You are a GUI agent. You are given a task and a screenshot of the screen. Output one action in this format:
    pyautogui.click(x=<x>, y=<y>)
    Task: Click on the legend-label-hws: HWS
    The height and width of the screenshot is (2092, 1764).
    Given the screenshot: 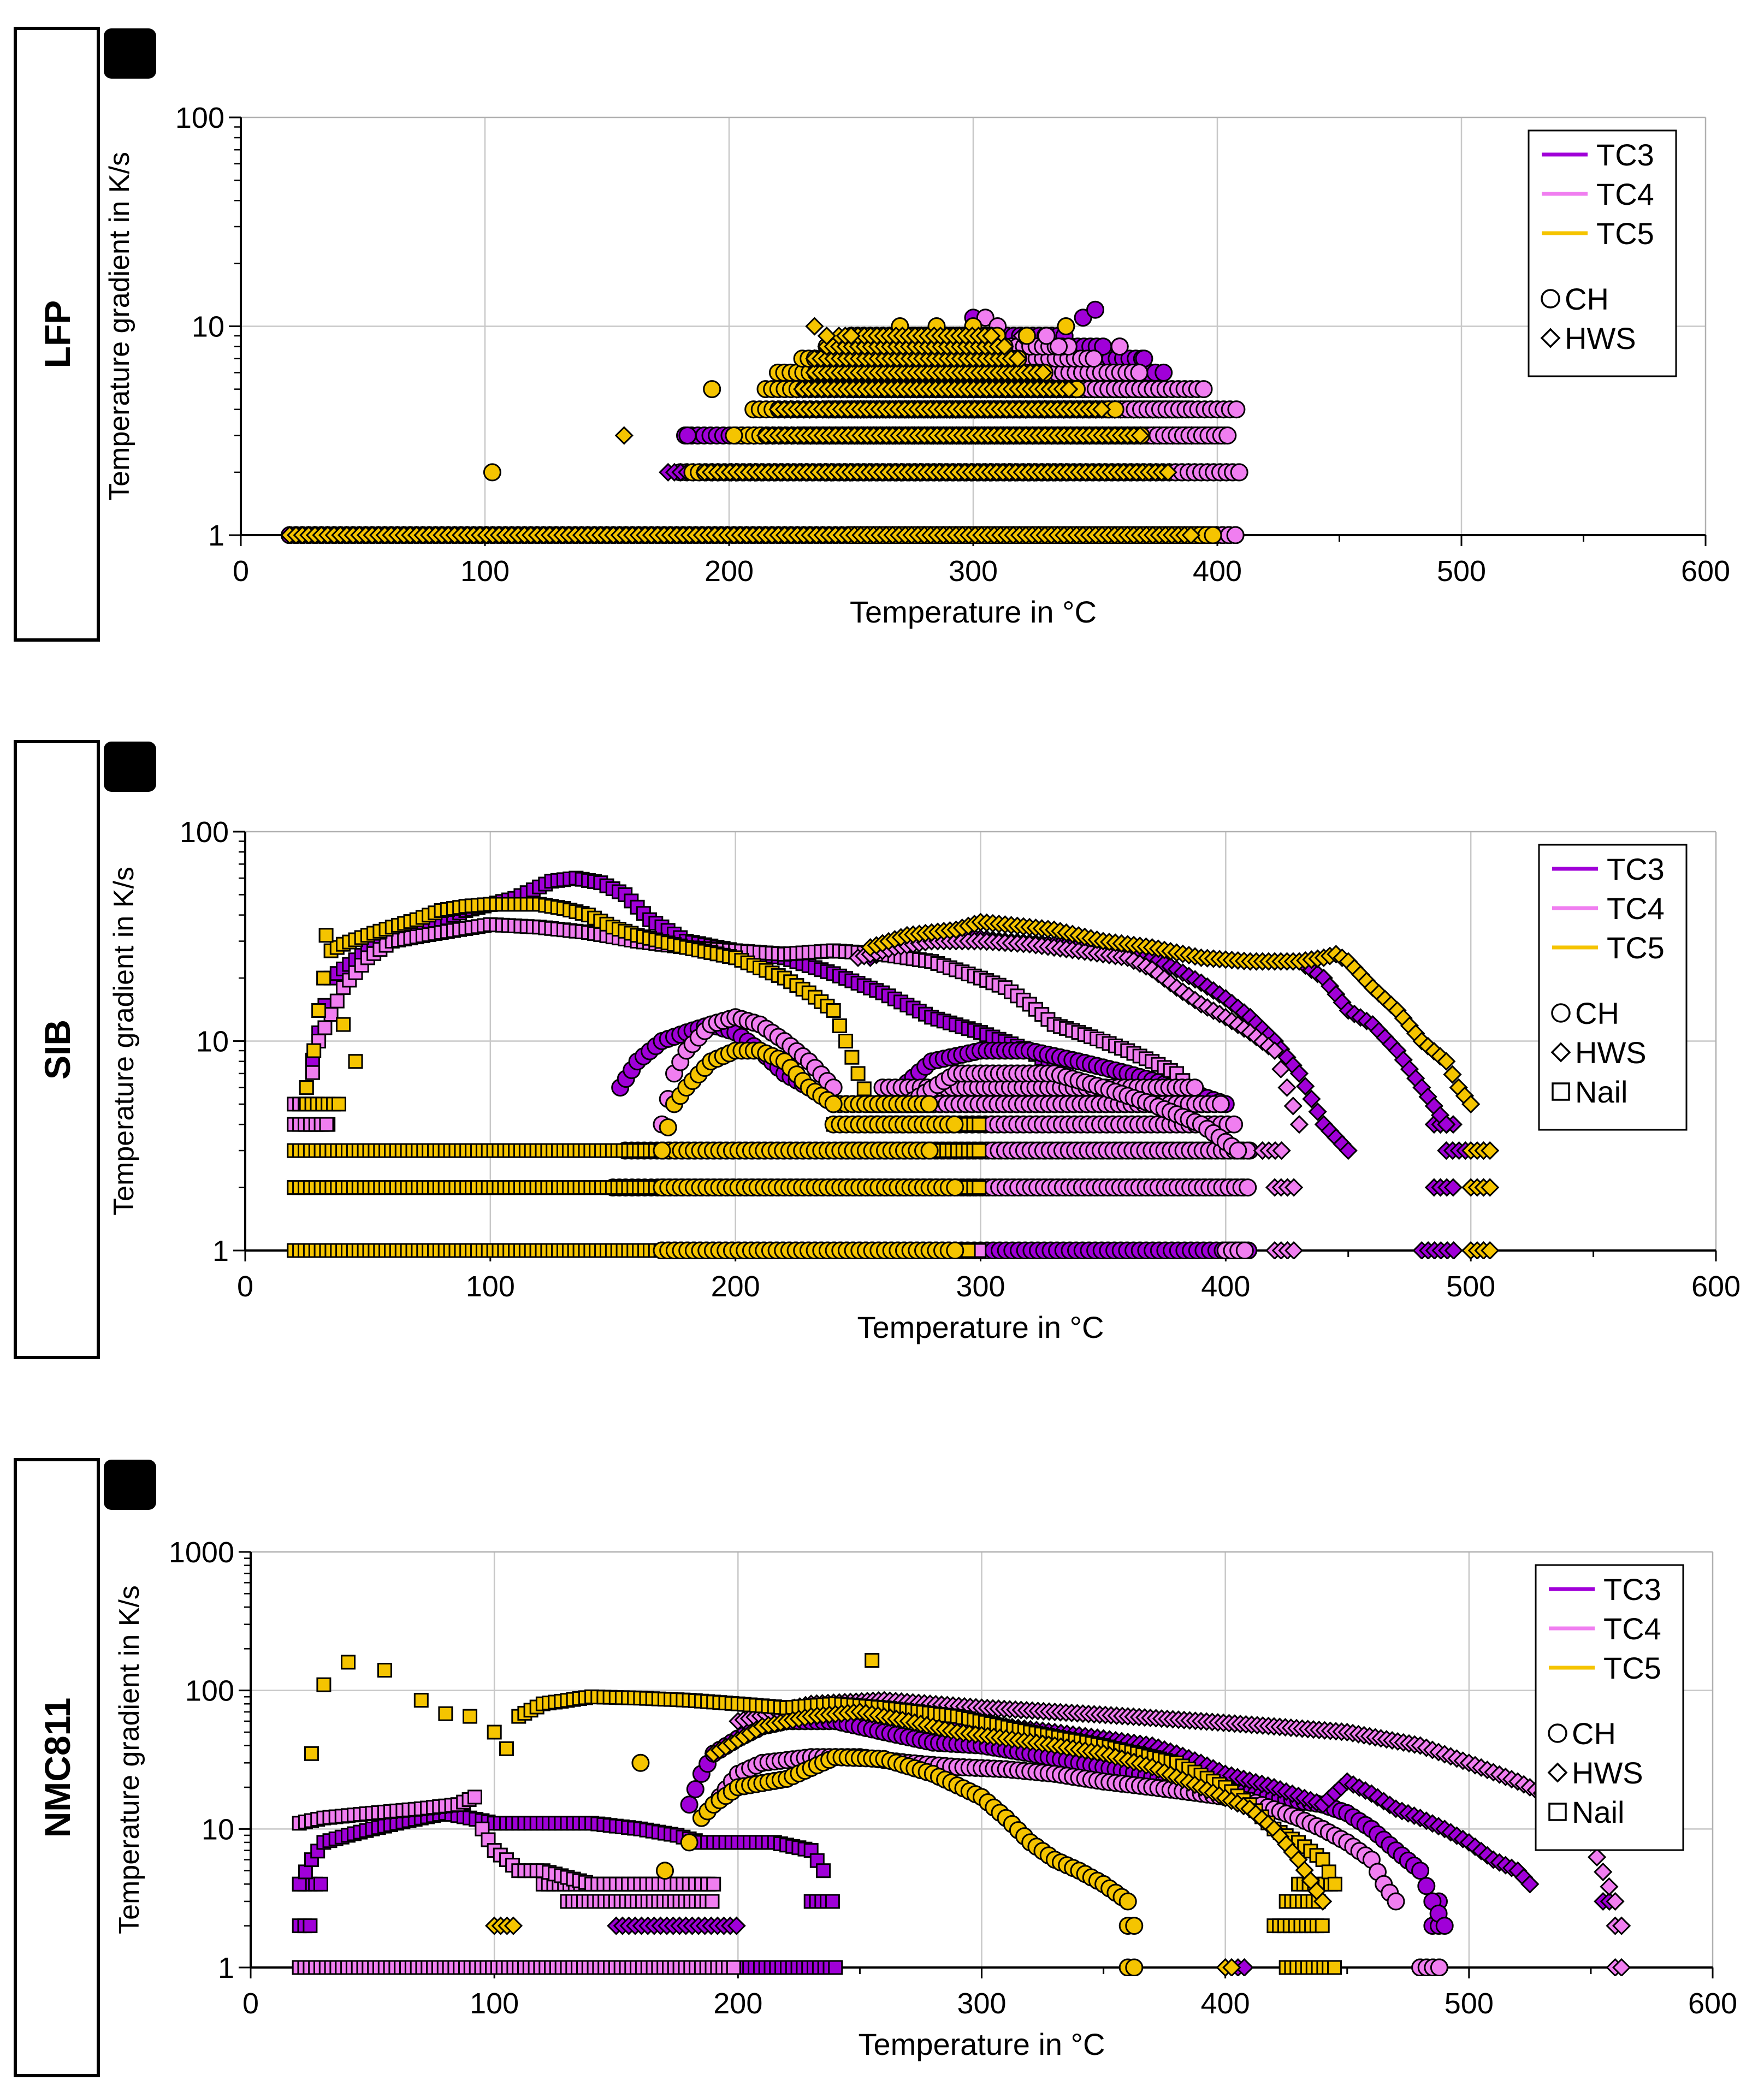 What is the action you would take?
    pyautogui.click(x=1600, y=338)
    